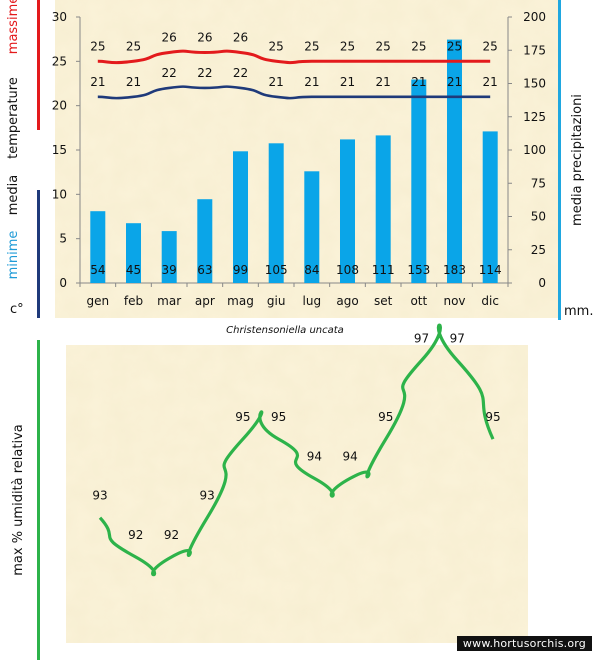  Describe the element at coordinates (97, 82) in the screenshot. I see `data-label-minime-gen: 21` at that location.